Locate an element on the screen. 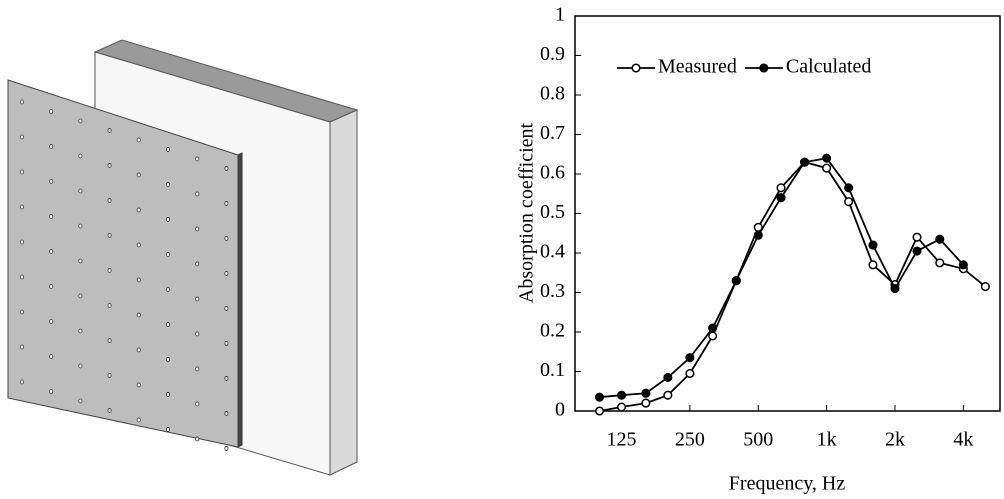 The height and width of the screenshot is (499, 1004). y-tick-label: 0.6 is located at coordinates (552, 173).